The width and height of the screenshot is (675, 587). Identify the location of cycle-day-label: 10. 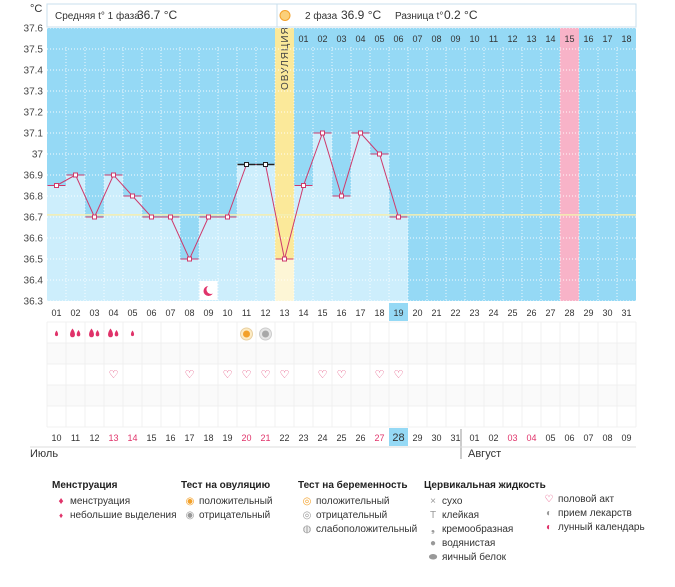
(227, 313).